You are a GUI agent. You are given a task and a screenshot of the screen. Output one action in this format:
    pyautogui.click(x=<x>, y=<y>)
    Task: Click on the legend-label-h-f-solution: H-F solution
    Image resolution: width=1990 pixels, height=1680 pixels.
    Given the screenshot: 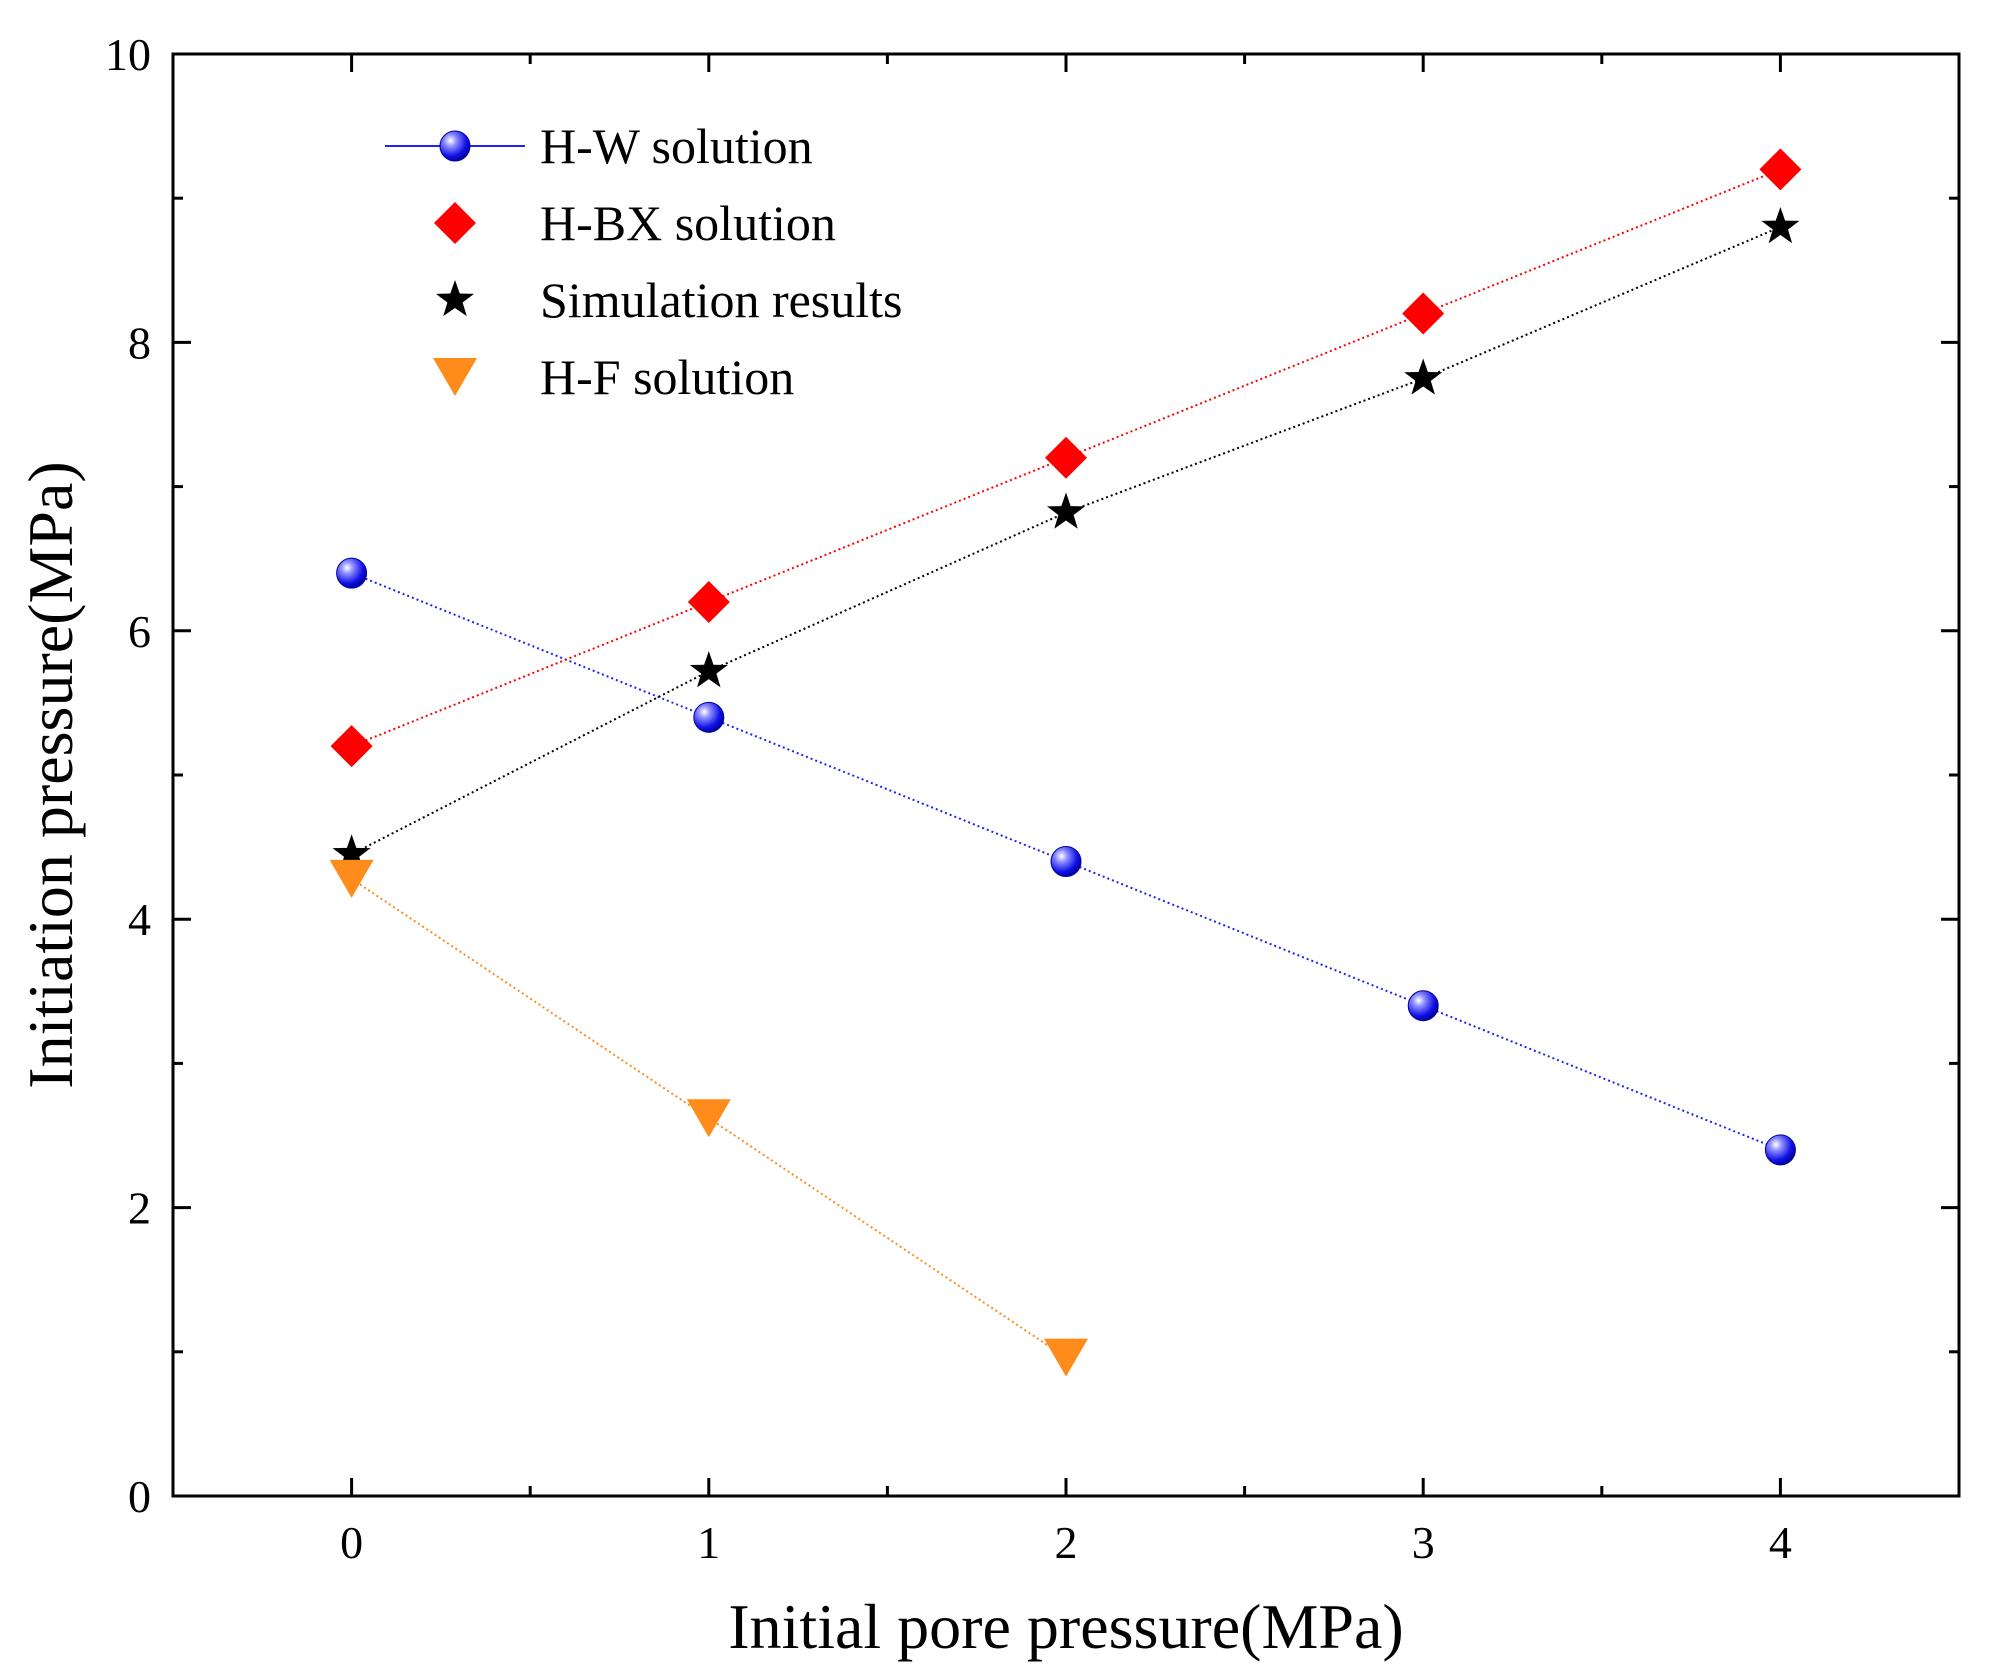 What is the action you would take?
    pyautogui.click(x=667, y=377)
    